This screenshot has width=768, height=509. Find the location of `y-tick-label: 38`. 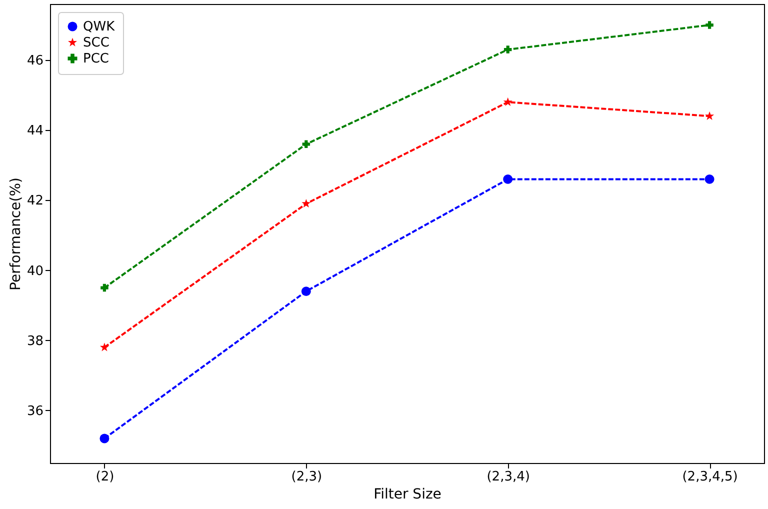

y-tick-label: 38 is located at coordinates (35, 341).